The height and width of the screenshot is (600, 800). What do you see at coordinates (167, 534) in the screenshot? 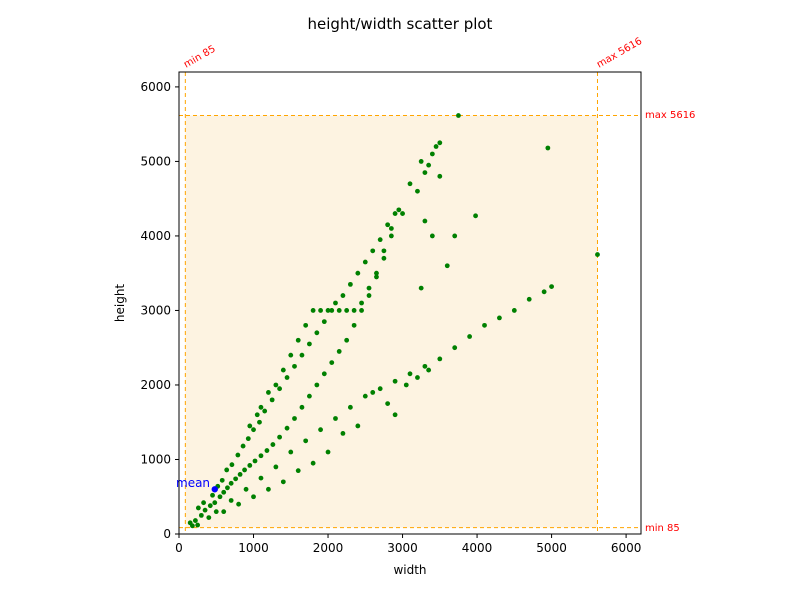
I see `y-tick-label-0: 0` at bounding box center [167, 534].